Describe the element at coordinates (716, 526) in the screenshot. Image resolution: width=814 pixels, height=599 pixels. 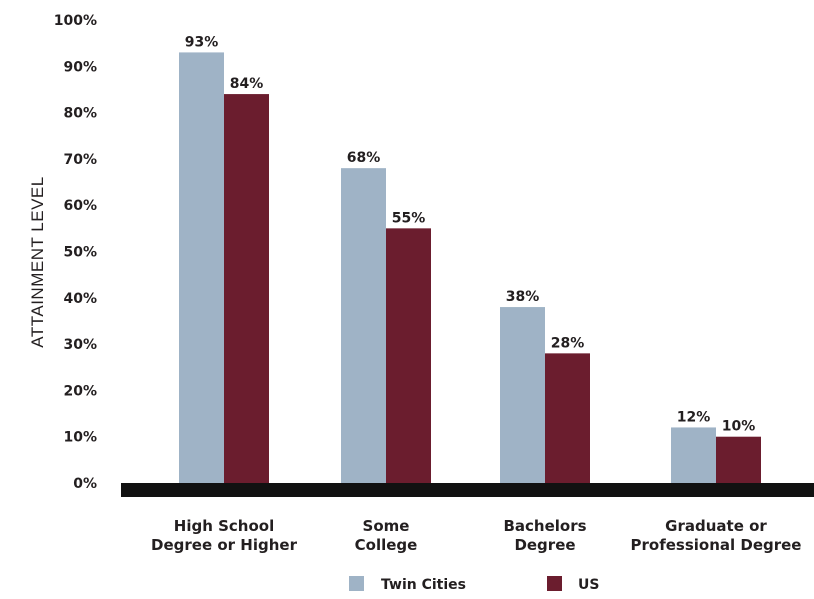
I see `category-label: Graduate or` at that location.